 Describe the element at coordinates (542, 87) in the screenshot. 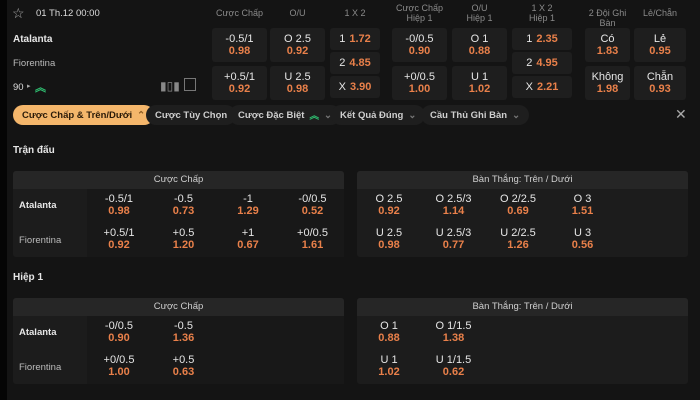

I see `odds-button-x12_h1: X 2.21` at that location.